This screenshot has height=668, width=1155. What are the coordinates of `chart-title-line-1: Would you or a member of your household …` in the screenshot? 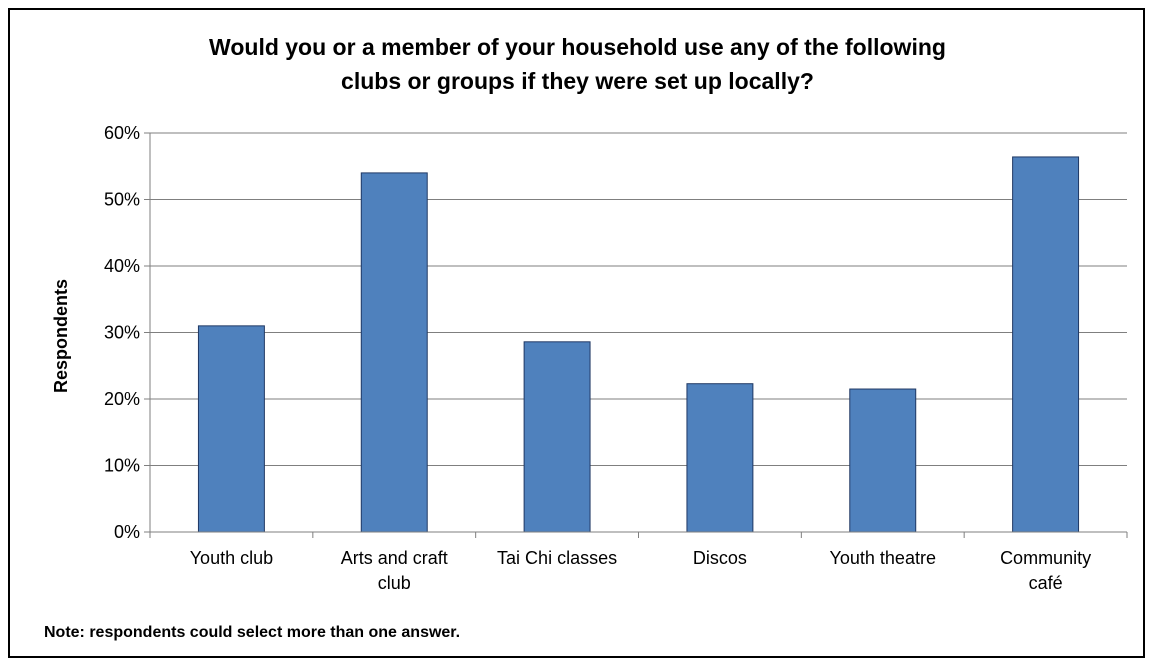 It's located at (577, 47).